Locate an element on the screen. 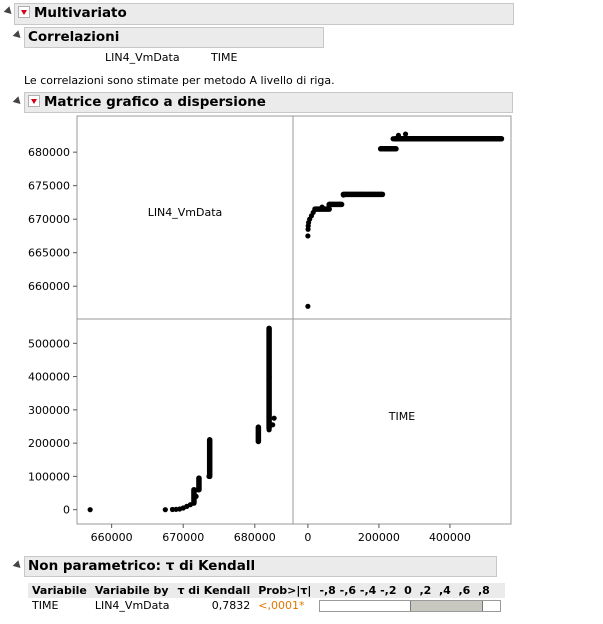  y-tick-label: 670000 is located at coordinates (49, 219).